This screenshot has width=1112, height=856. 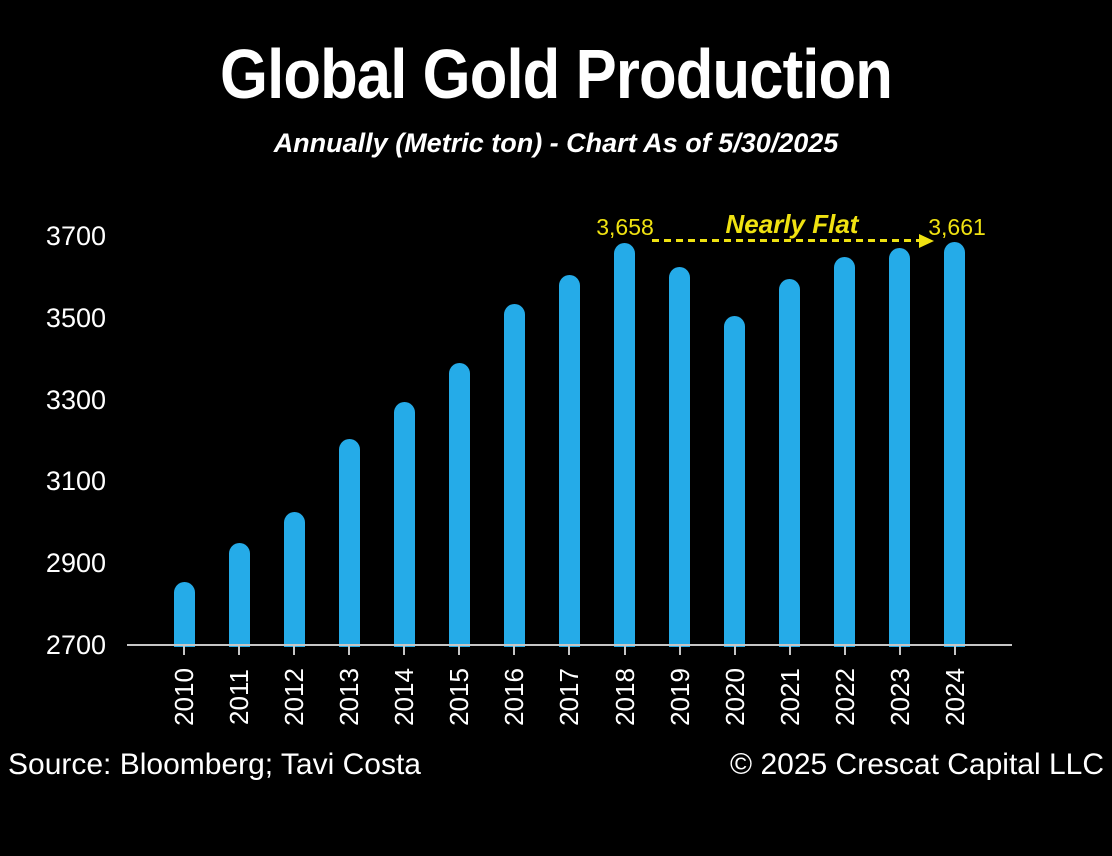 I want to click on chart-title: Global Gold Production, so click(x=556, y=74).